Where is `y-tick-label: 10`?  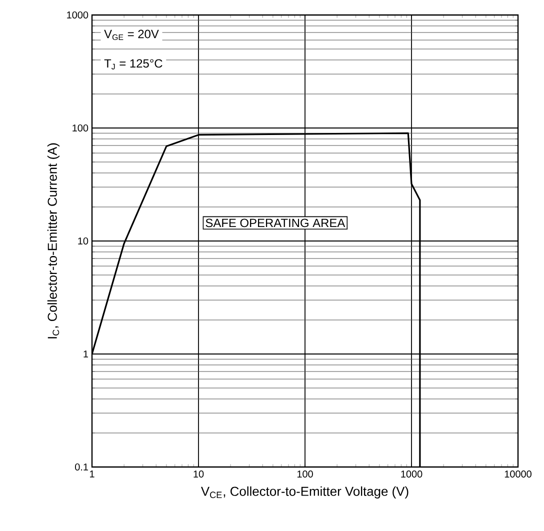 y-tick-label: 10 is located at coordinates (83, 241).